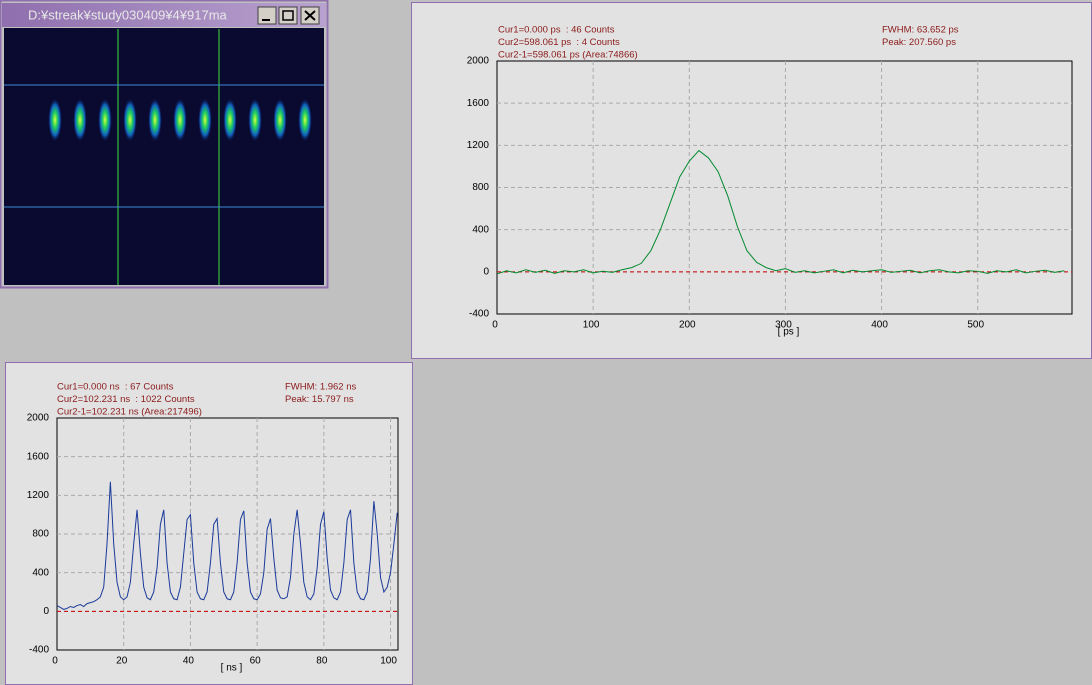 Image resolution: width=1092 pixels, height=685 pixels. I want to click on x-tick-label: 40, so click(189, 661).